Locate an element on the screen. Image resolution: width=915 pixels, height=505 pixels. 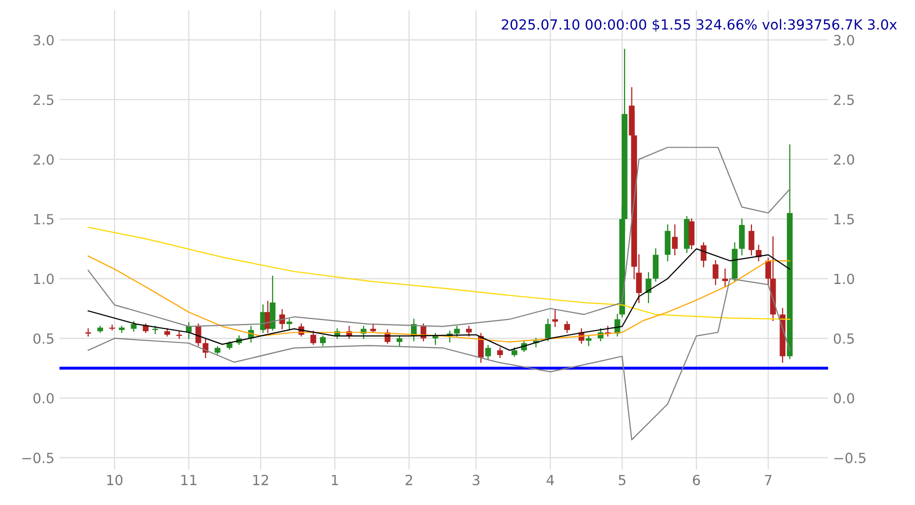
y-tick-label: 2.5 is located at coordinates (44, 100).